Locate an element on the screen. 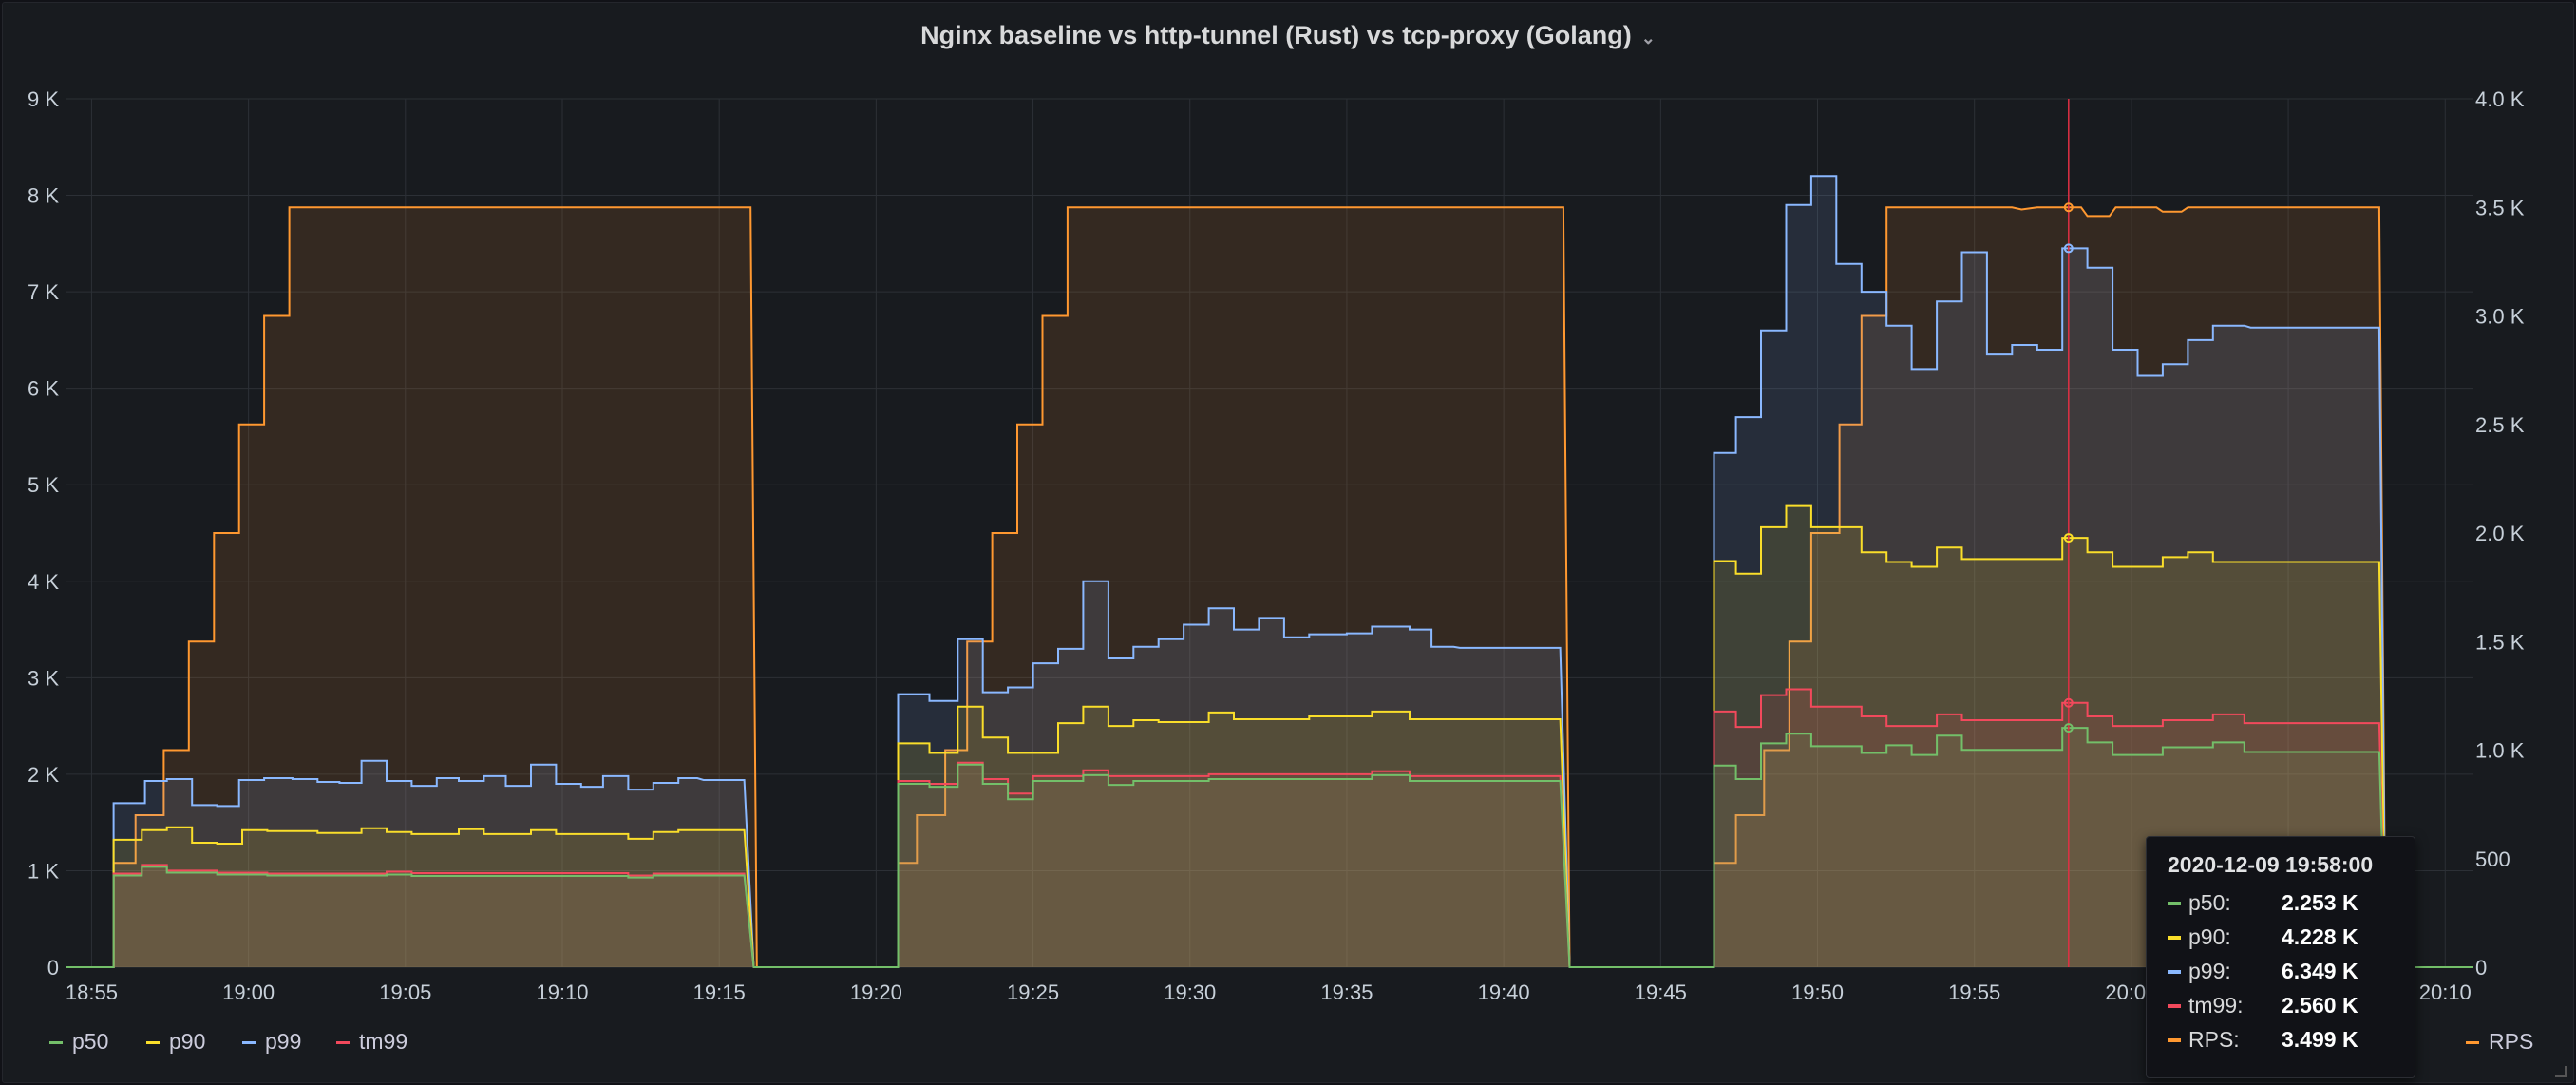 The image size is (2576, 1085). legend-item-p99: p99 is located at coordinates (271, 1042).